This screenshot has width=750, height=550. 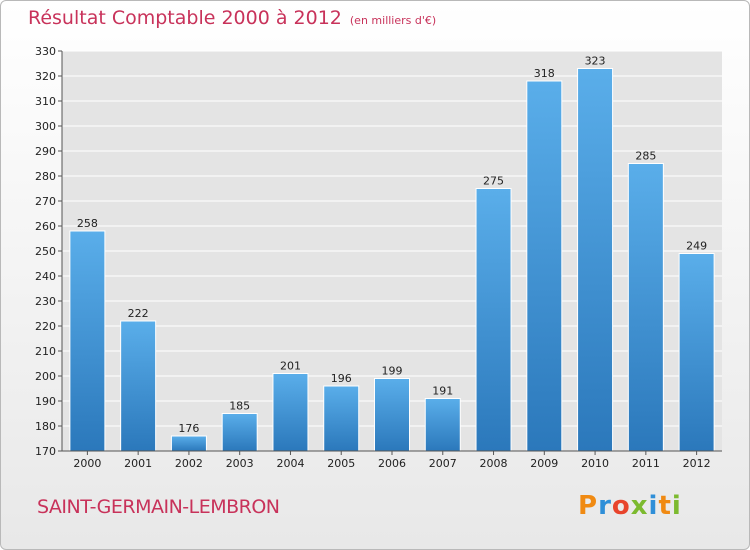 What do you see at coordinates (158, 507) in the screenshot?
I see `commune-name: SAINT-GERMAIN-LEMBRON` at bounding box center [158, 507].